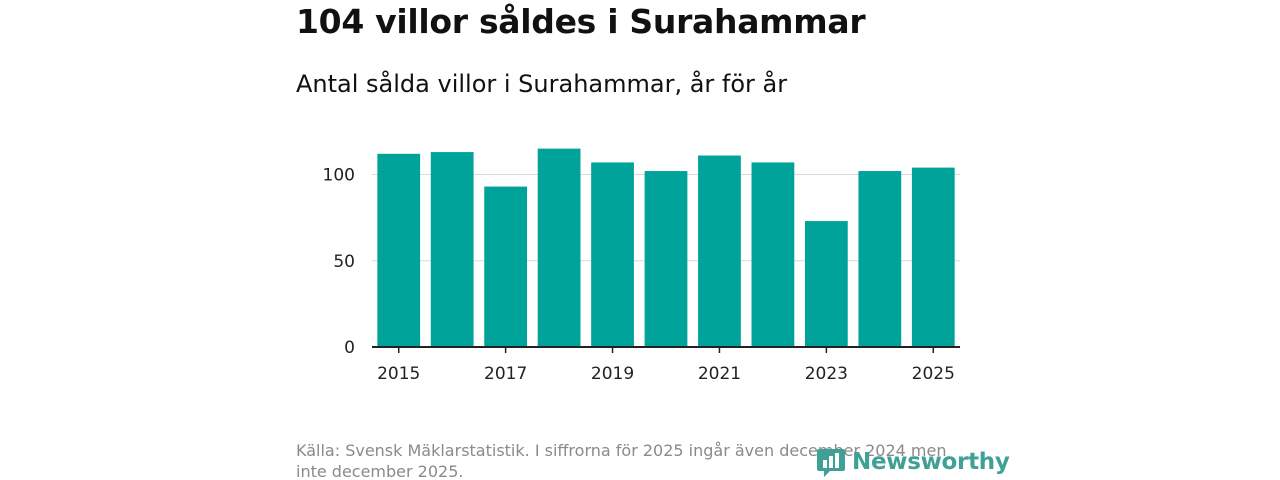 The width and height of the screenshot is (1280, 480). What do you see at coordinates (398, 374) in the screenshot?
I see `x-tick-label-2015: 2015` at bounding box center [398, 374].